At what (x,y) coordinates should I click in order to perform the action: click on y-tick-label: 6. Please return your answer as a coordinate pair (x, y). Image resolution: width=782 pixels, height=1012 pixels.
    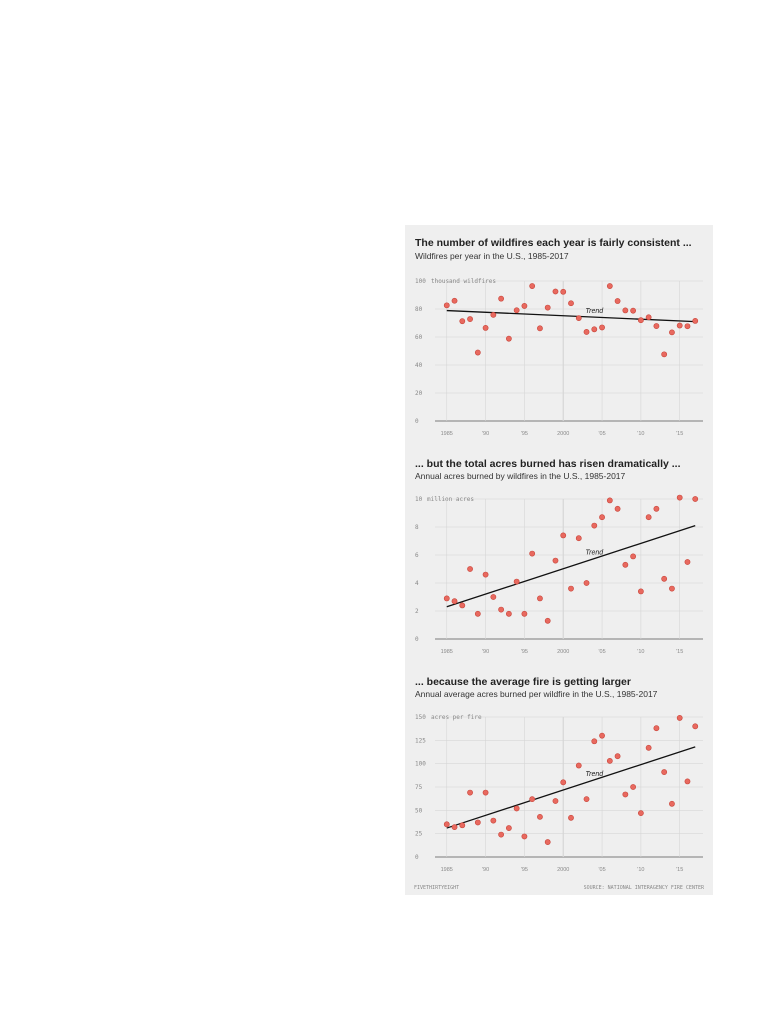
    Looking at the image, I should click on (417, 555).